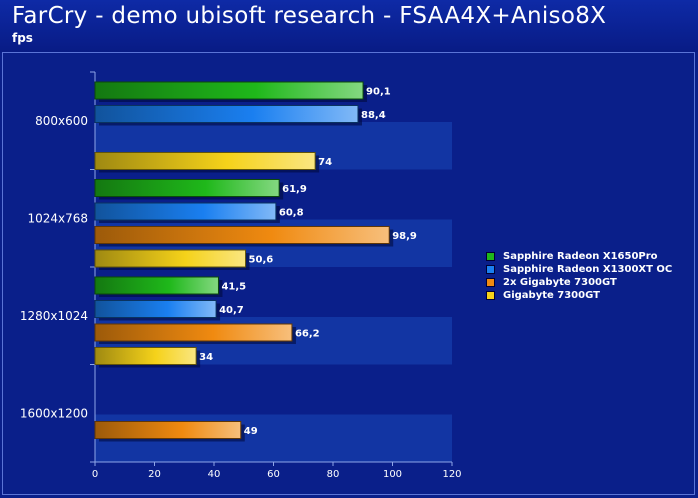 The width and height of the screenshot is (698, 498). What do you see at coordinates (54, 316) in the screenshot?
I see `category-label: 1280x1024` at bounding box center [54, 316].